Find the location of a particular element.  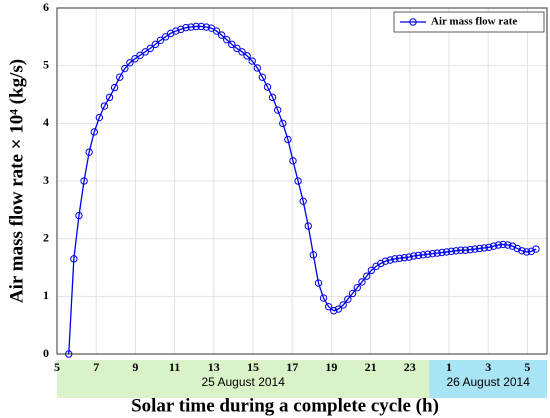

legend-box is located at coordinates (469, 22).